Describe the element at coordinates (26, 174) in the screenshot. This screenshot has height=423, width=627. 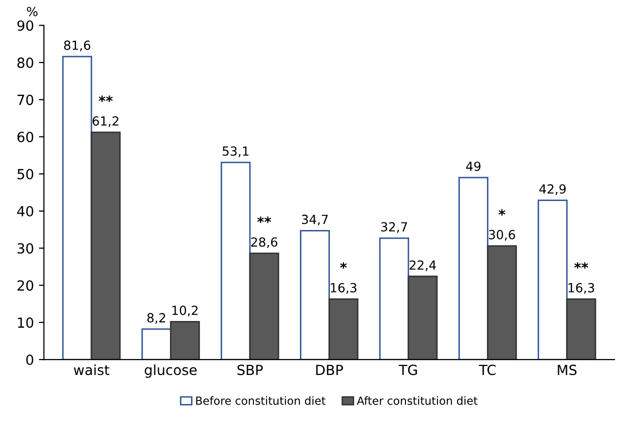
I see `y-tick-label: 50` at that location.